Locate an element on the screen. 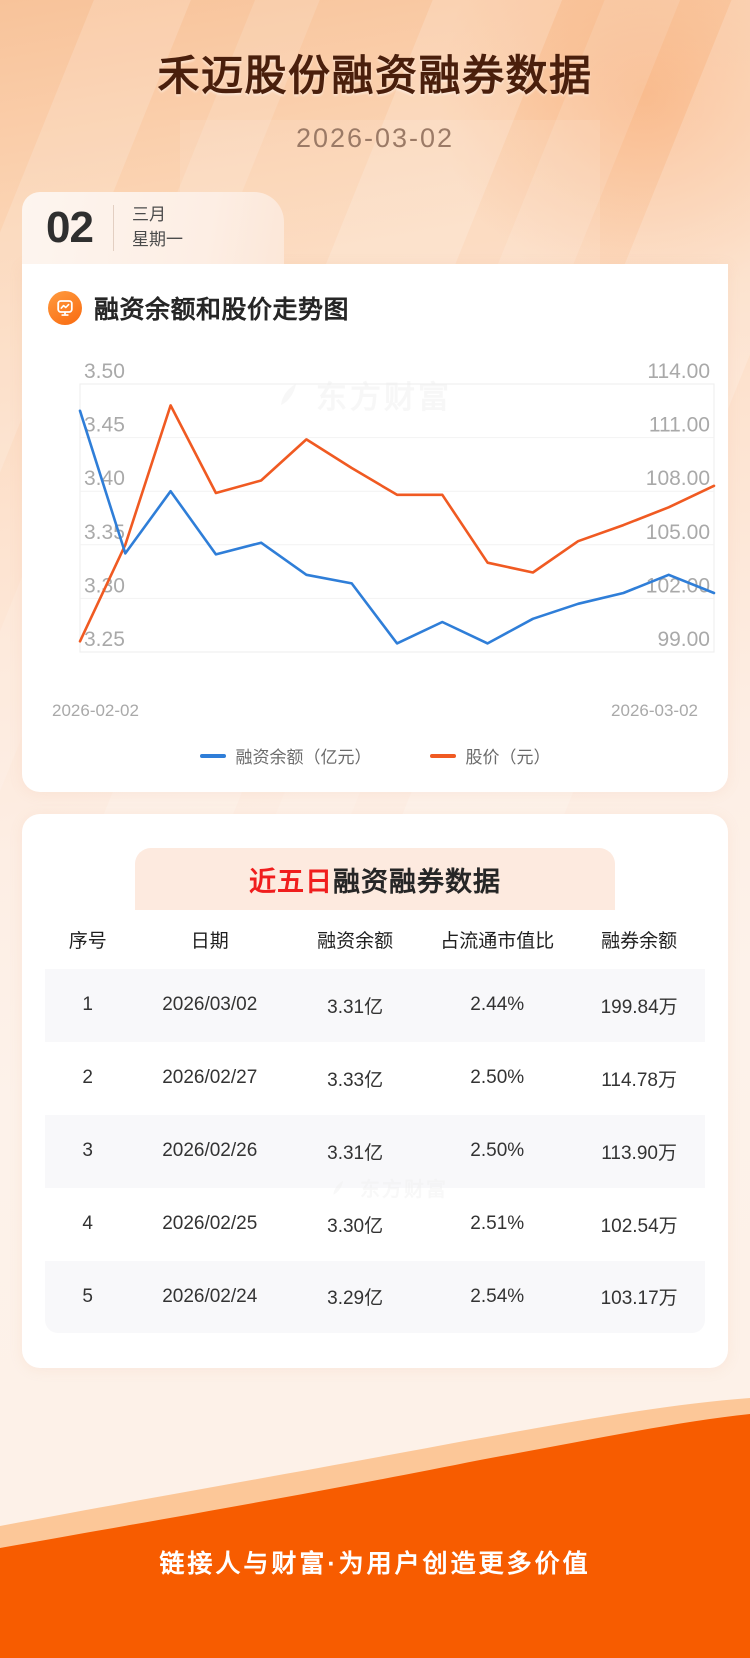  y-axis-right-tick-1: 111.00 is located at coordinates (679, 425).